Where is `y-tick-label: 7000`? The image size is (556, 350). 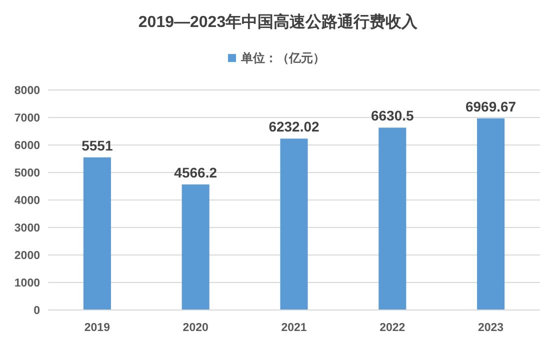 y-tick-label: 7000 is located at coordinates (27, 118).